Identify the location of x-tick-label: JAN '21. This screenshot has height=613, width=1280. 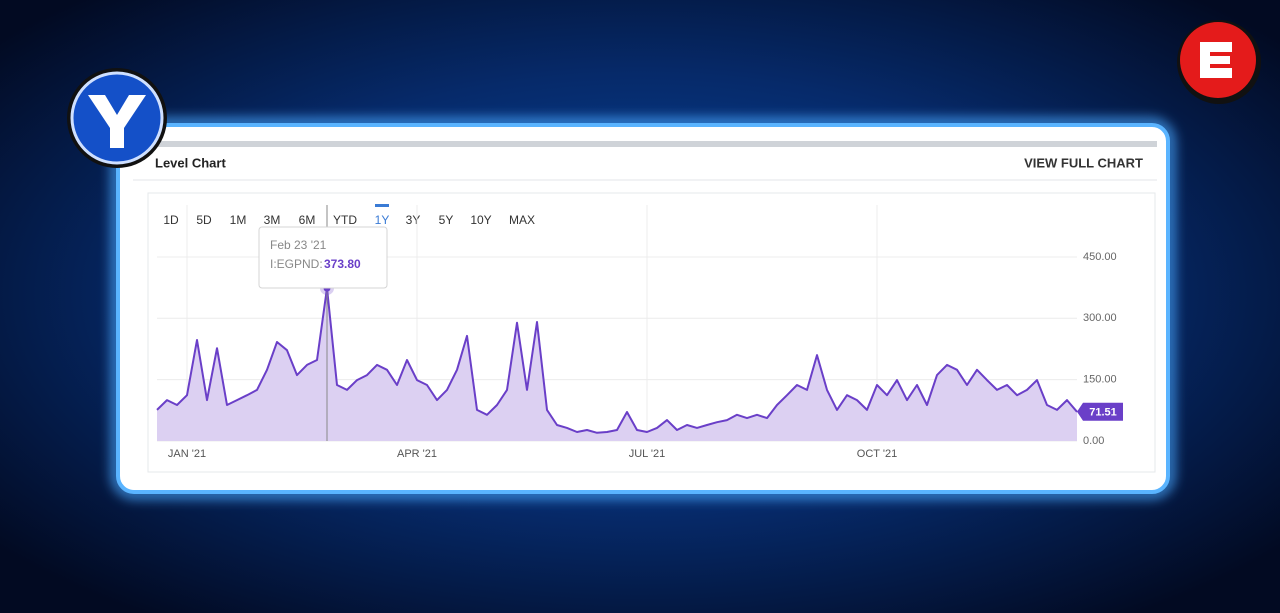
(187, 454).